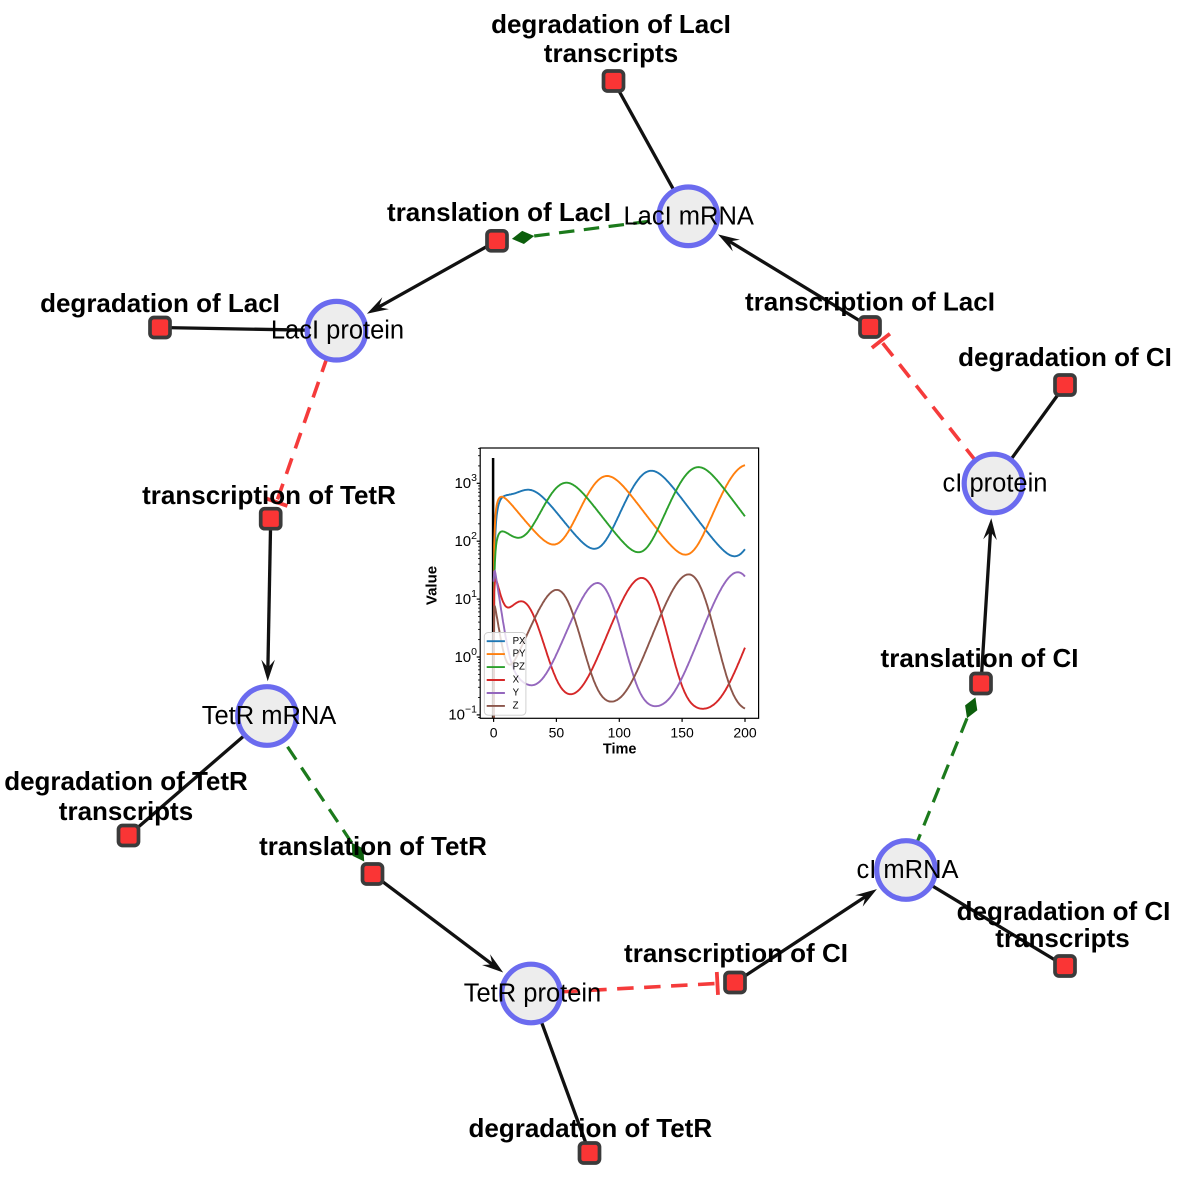 Image resolution: width=1189 pixels, height=1200 pixels. I want to click on svg-text: PX, so click(519, 641).